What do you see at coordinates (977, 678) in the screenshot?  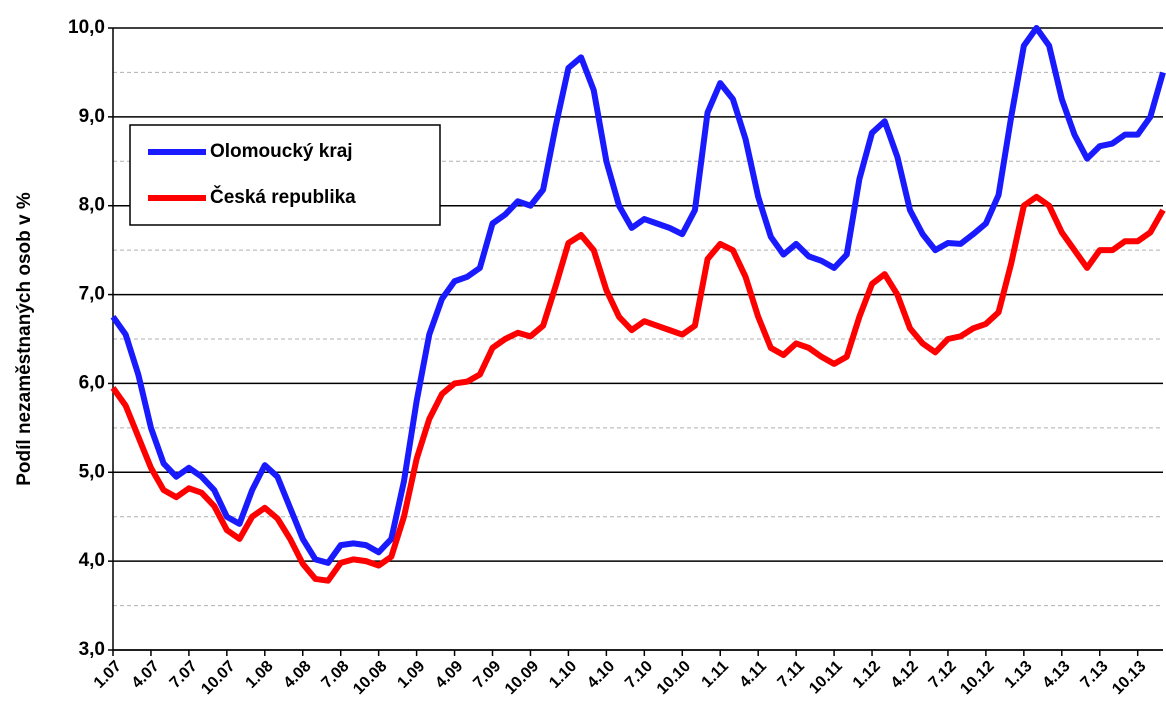 I see `x-tick-label: 10.12` at bounding box center [977, 678].